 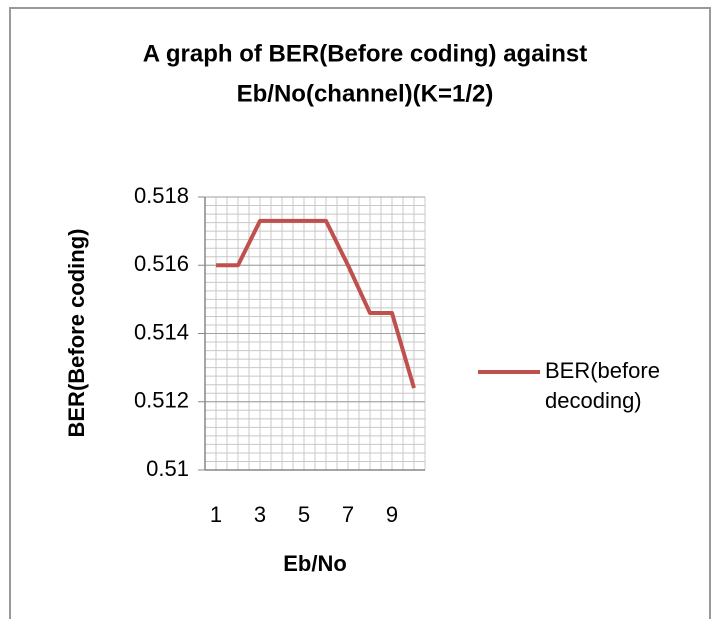 I want to click on y-tick-label: 0.512, so click(x=161, y=400).